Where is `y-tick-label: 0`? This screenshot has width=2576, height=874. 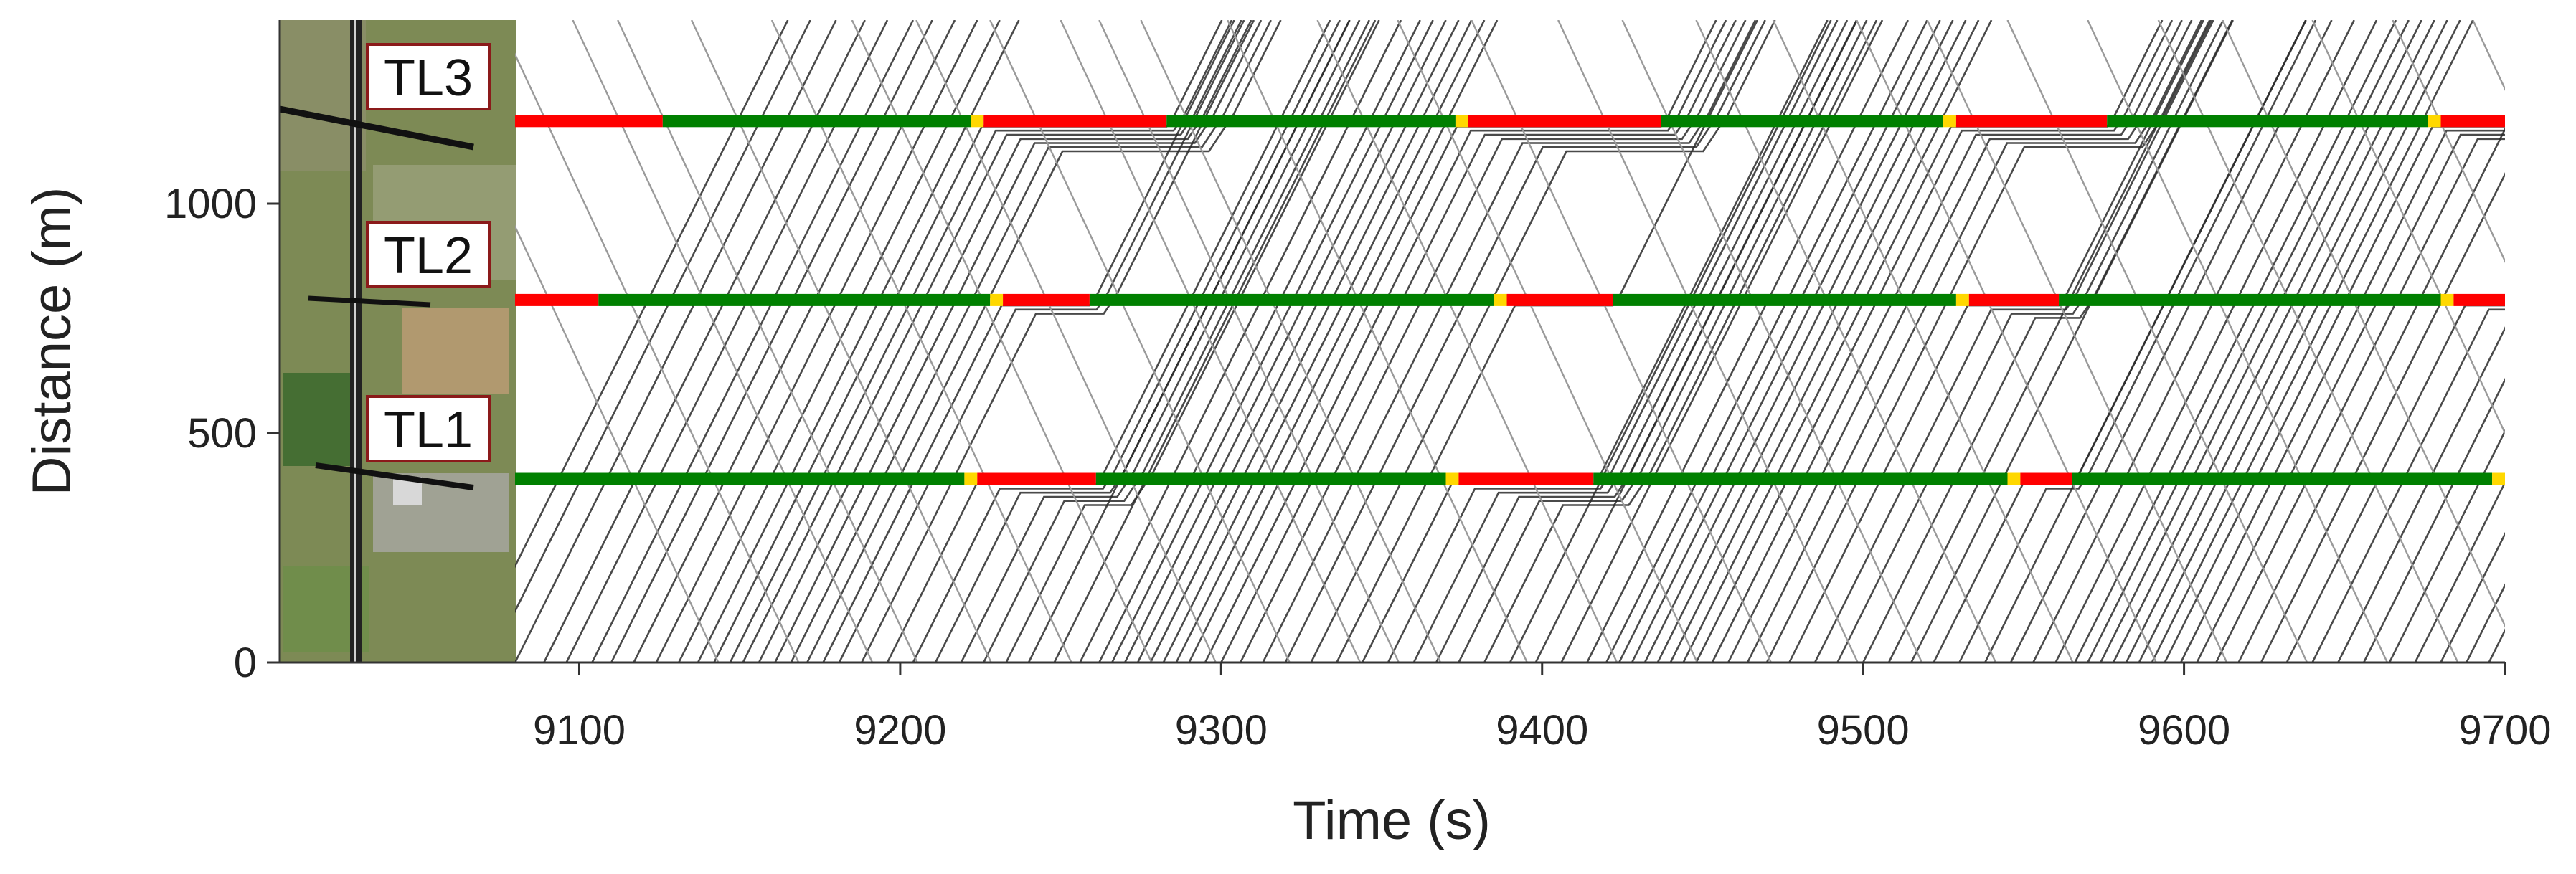 y-tick-label: 0 is located at coordinates (245, 663).